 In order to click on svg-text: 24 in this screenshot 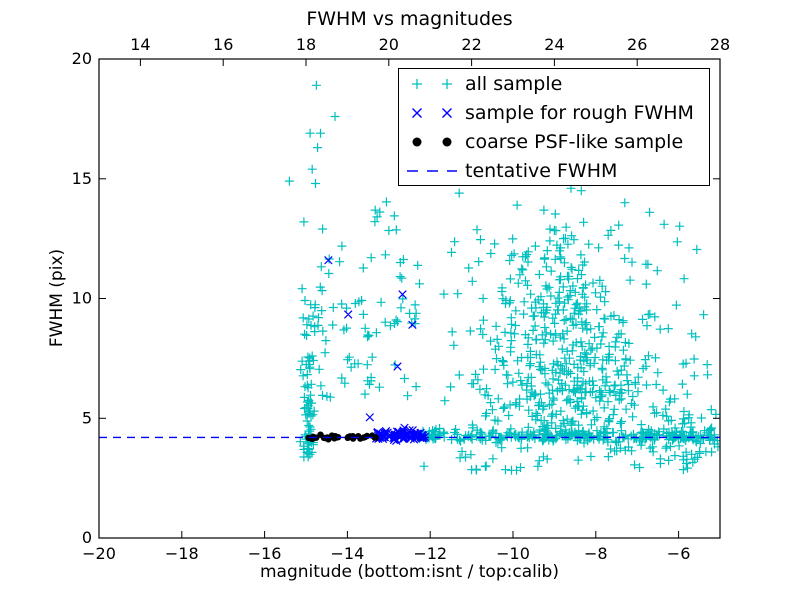, I will do `click(554, 44)`.